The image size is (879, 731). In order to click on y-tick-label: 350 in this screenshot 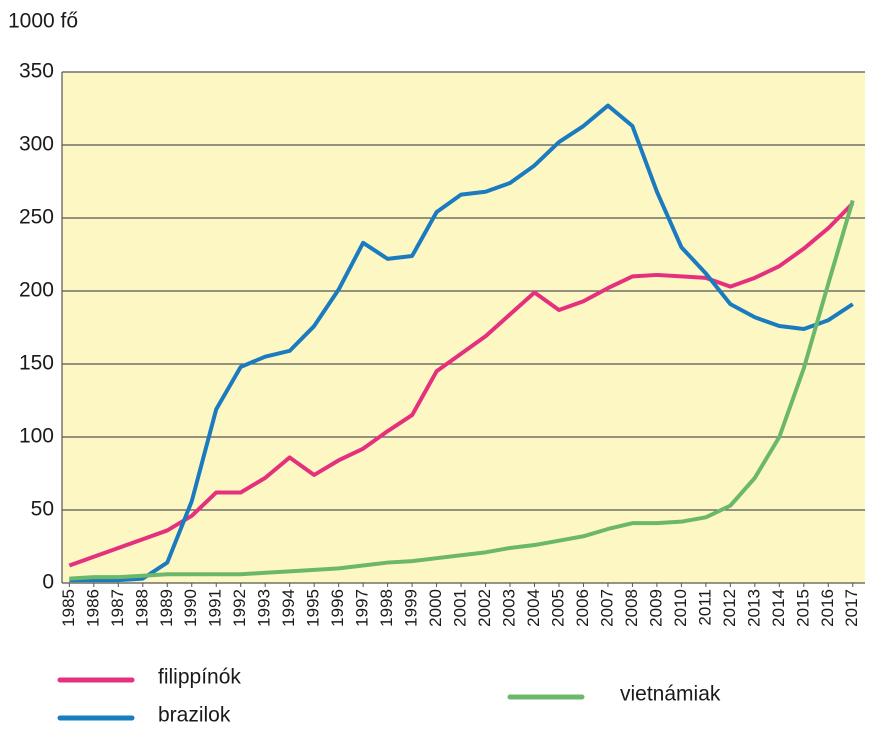, I will do `click(36, 71)`.